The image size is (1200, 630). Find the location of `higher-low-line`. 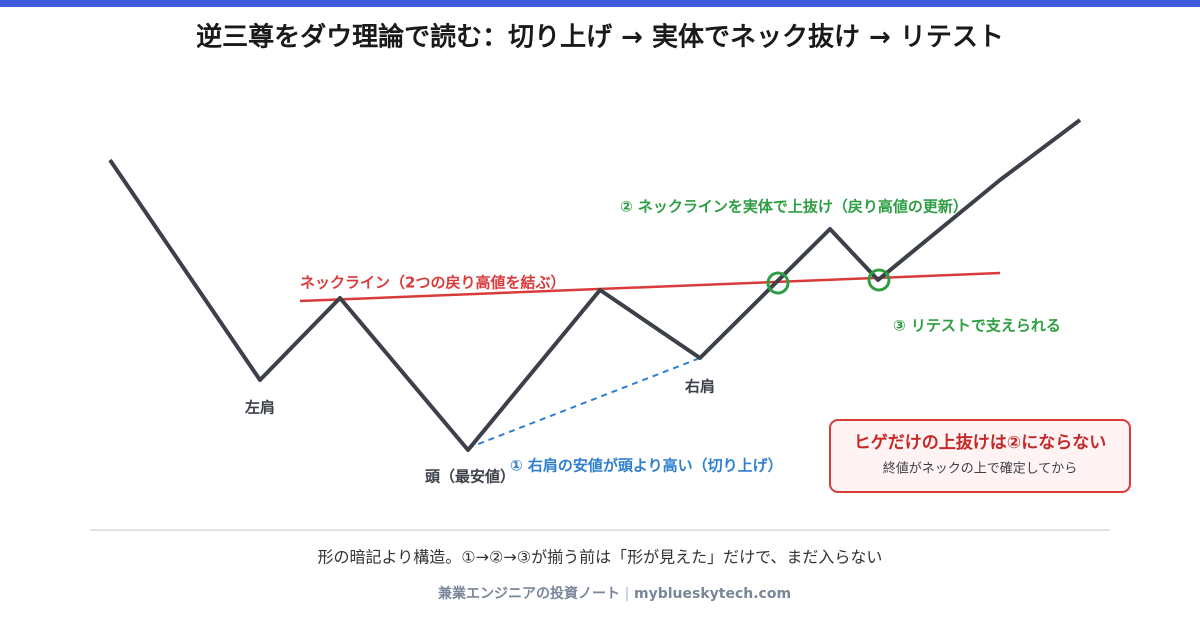

higher-low-line is located at coordinates (584, 403).